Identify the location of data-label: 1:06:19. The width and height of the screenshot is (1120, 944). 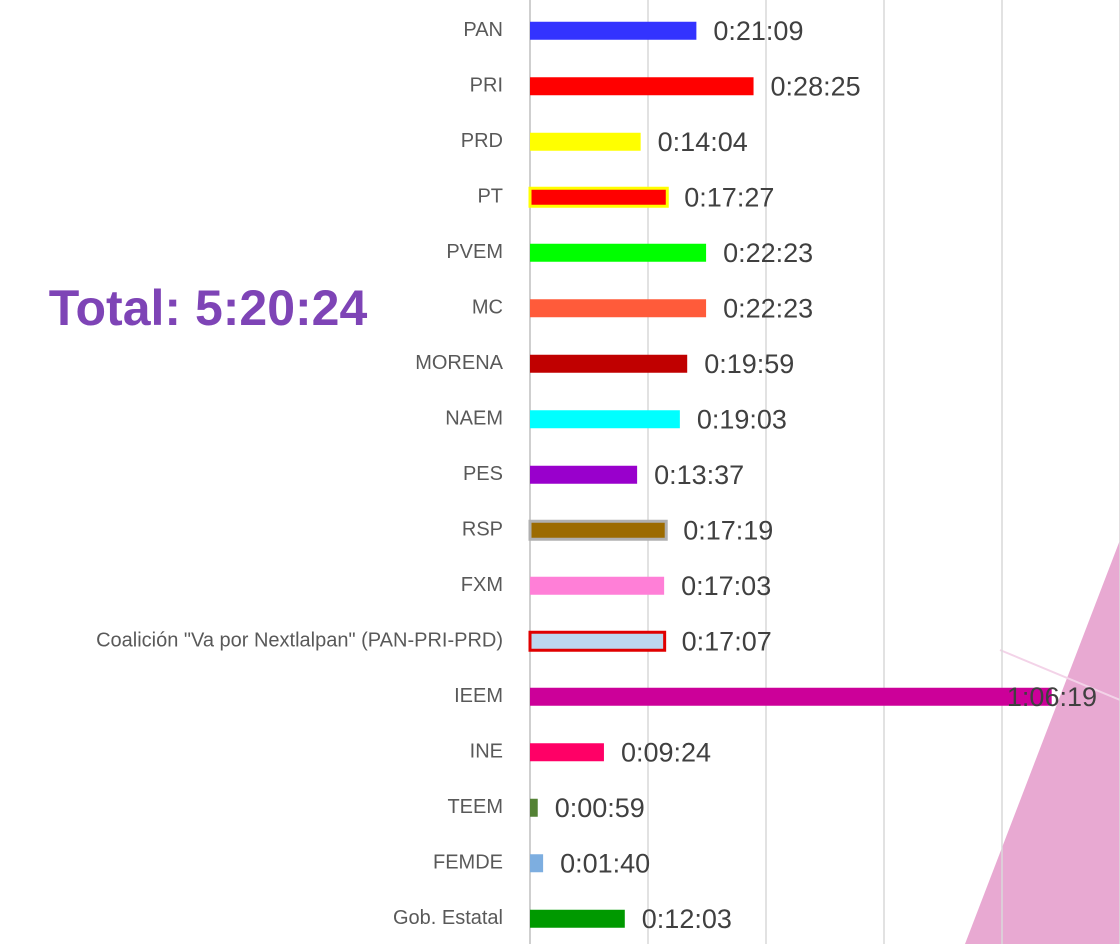
(1052, 697).